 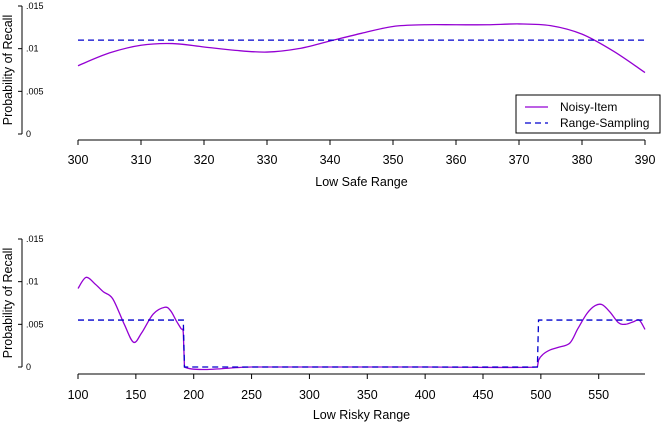 I want to click on x-tick-label: 200, so click(x=193, y=395).